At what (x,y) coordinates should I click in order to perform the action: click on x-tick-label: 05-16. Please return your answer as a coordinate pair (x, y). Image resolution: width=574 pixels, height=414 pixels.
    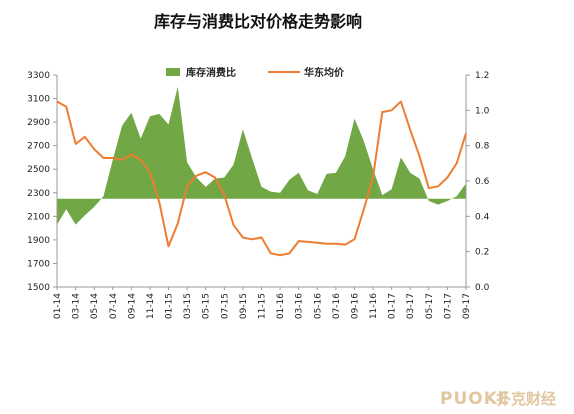
    Looking at the image, I should click on (318, 306).